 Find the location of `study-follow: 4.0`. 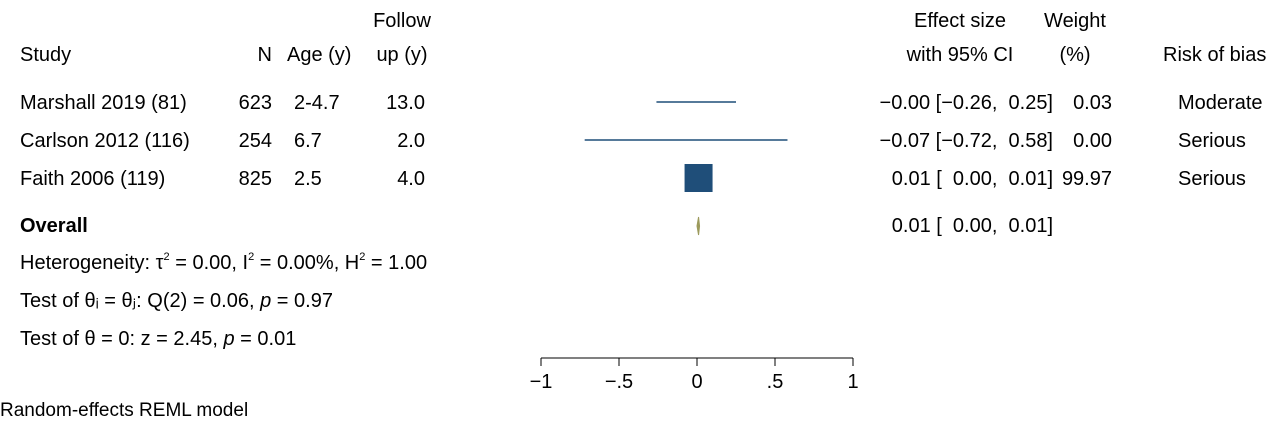

study-follow: 4.0 is located at coordinates (411, 179).